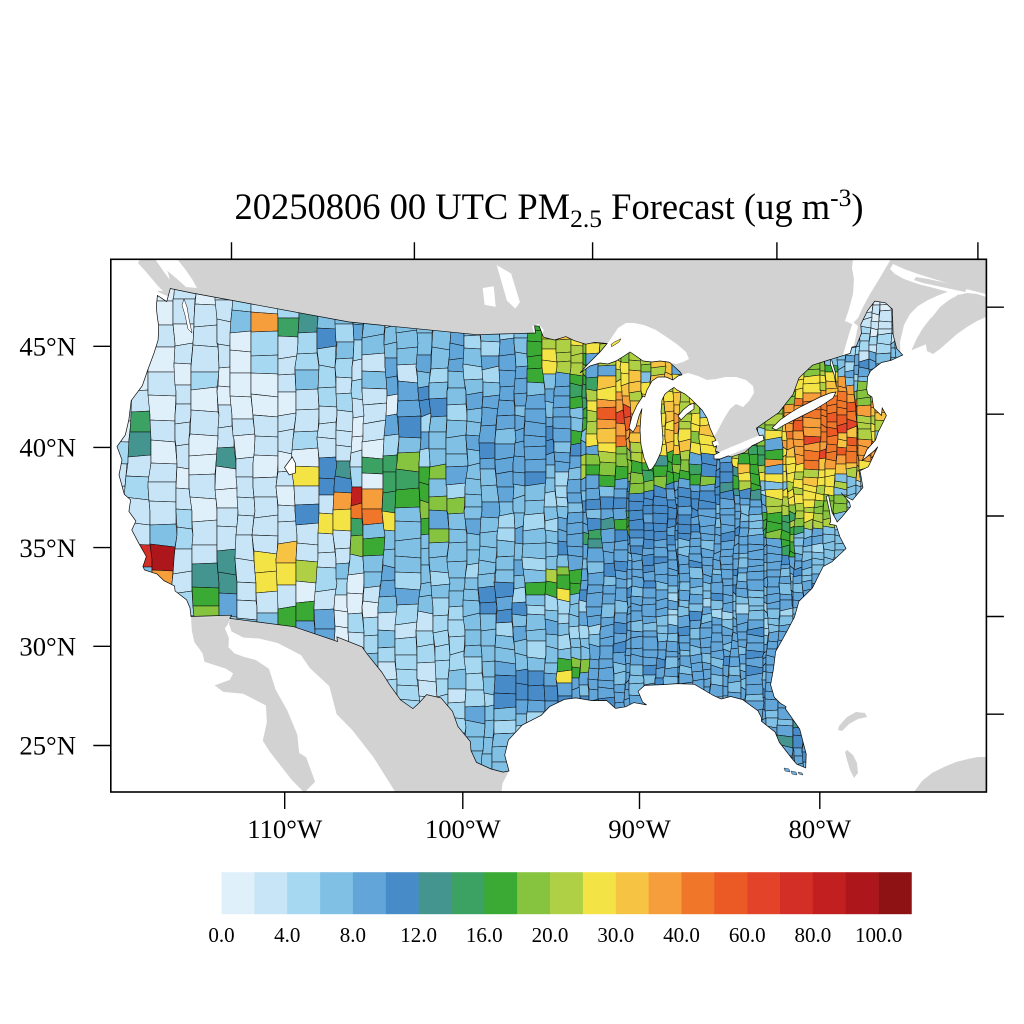 Image resolution: width=1024 pixels, height=1024 pixels. I want to click on svg-text: 40.0, so click(681, 935).